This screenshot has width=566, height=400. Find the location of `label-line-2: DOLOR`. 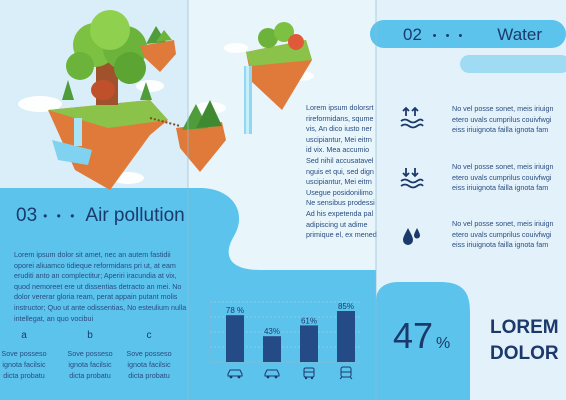

label-line-2: DOLOR is located at coordinates (524, 353).